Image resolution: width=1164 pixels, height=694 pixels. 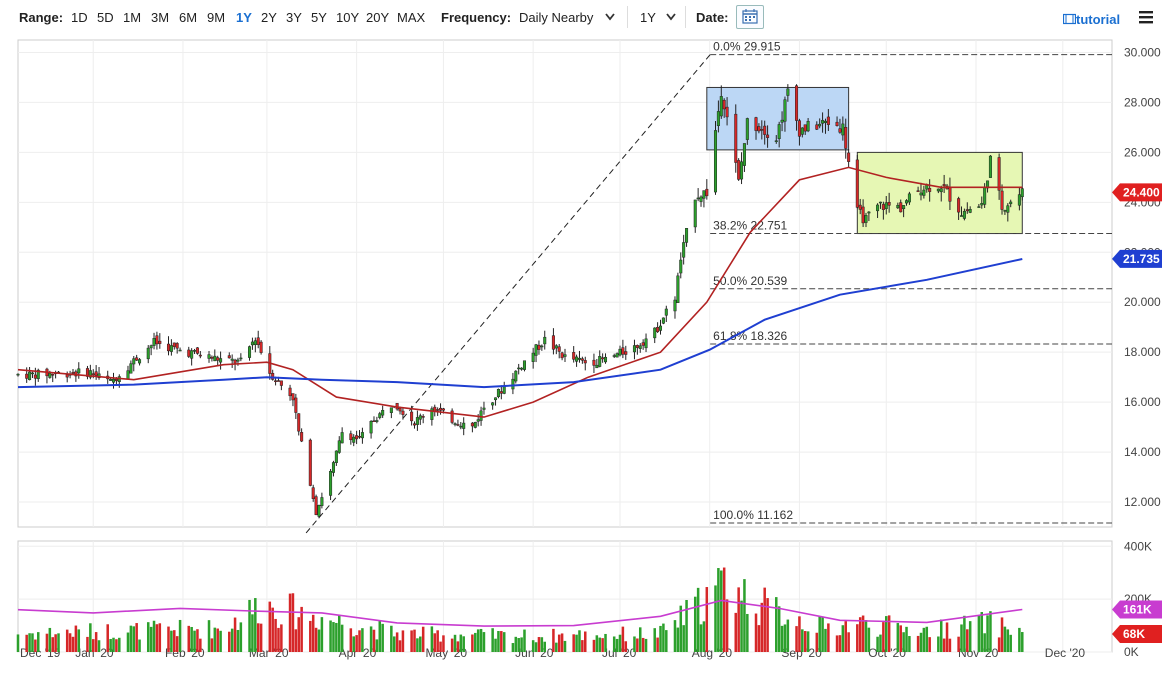 I want to click on range-1m: 1M, so click(x=132, y=17).